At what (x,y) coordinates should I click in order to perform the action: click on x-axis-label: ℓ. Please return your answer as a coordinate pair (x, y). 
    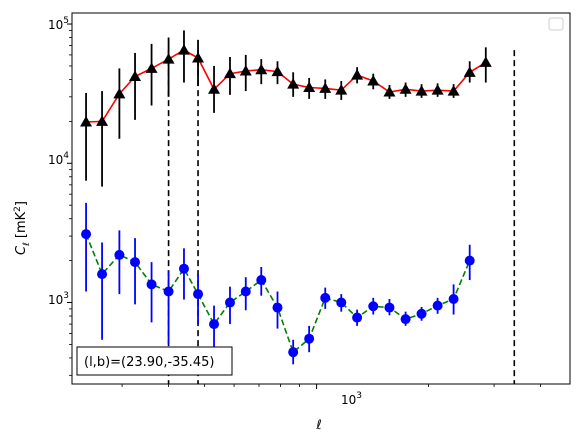
    Looking at the image, I should click on (318, 425).